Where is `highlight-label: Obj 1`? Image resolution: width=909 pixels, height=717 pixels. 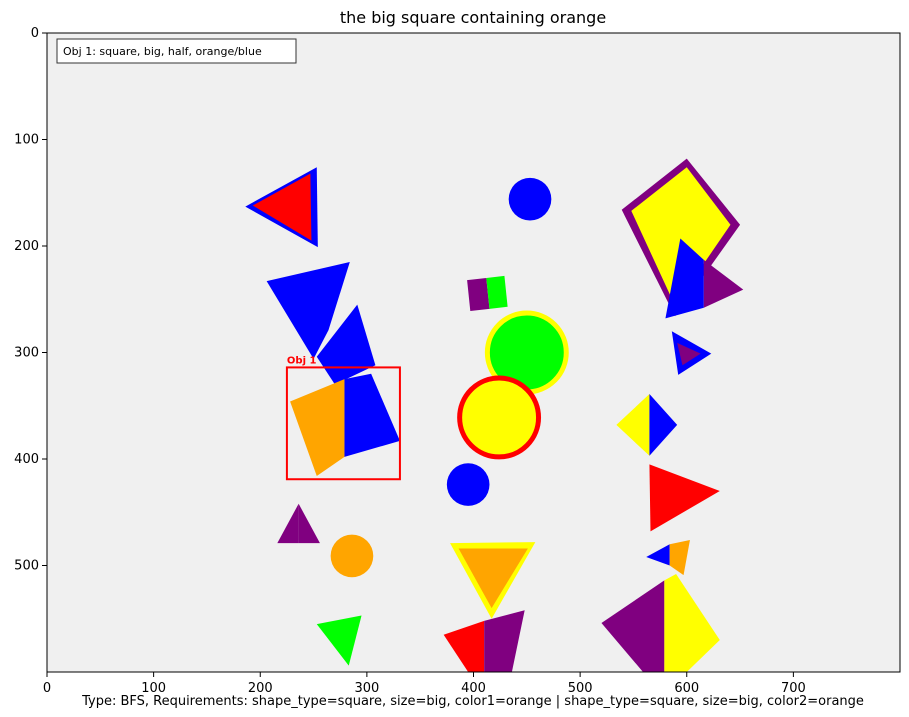
highlight-label: Obj 1 is located at coordinates (302, 360).